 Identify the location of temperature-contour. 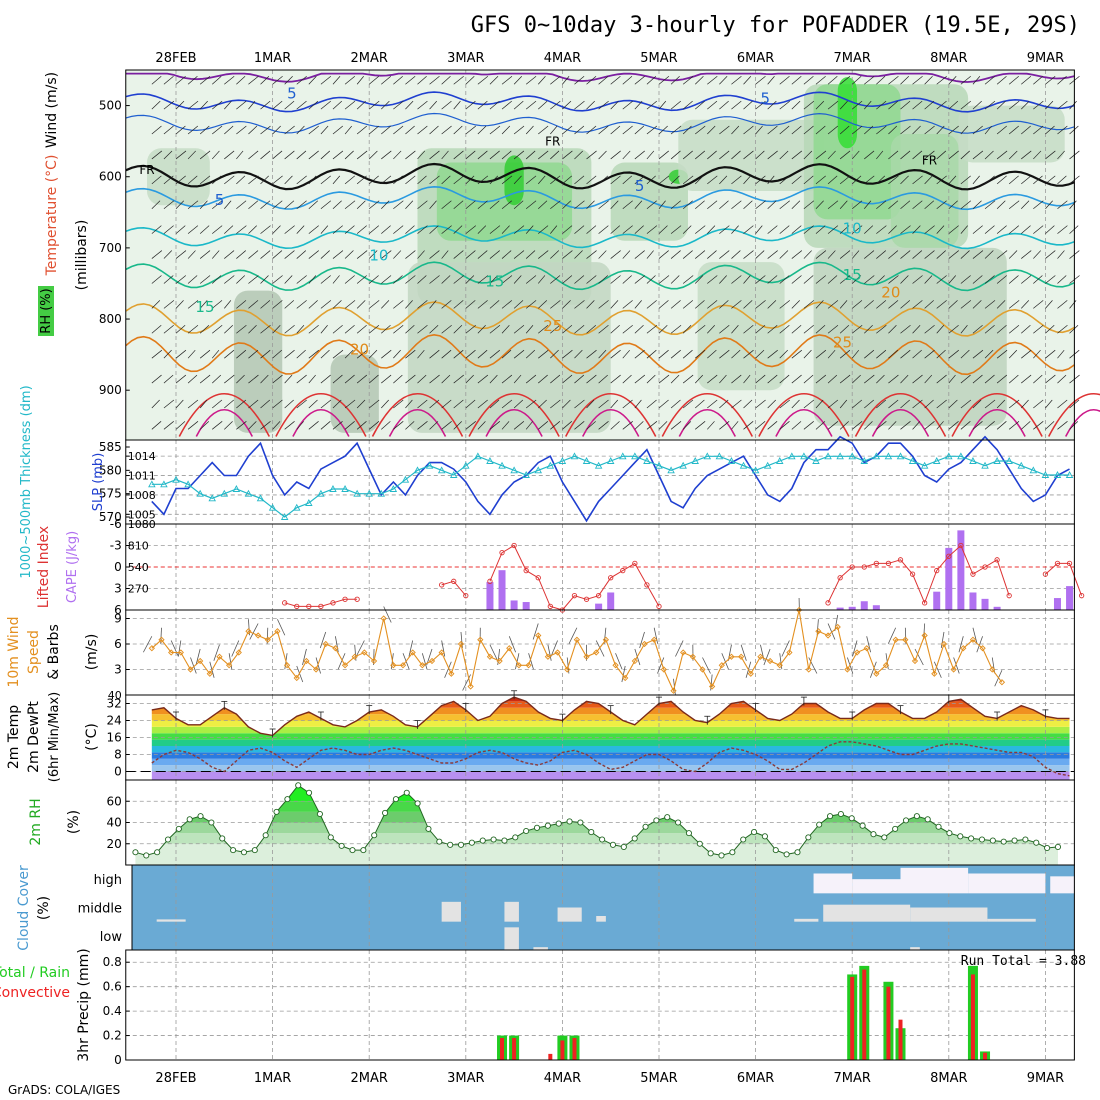
(600, 77).